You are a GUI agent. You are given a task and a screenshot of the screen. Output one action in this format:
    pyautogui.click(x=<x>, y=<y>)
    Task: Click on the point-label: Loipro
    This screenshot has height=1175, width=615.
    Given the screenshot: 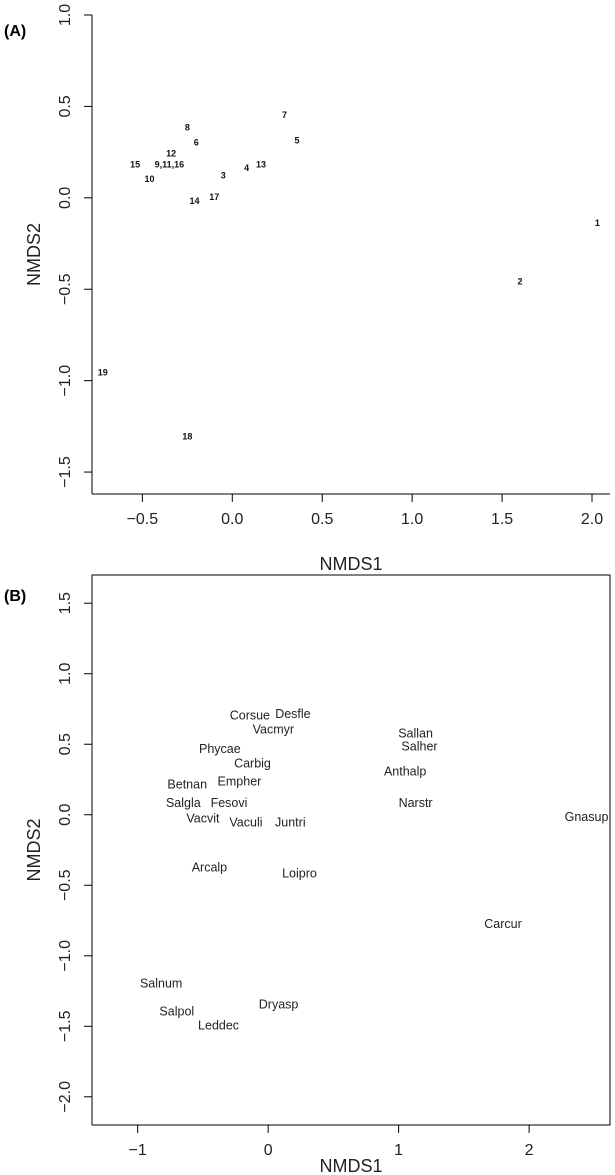 What is the action you would take?
    pyautogui.click(x=299, y=873)
    